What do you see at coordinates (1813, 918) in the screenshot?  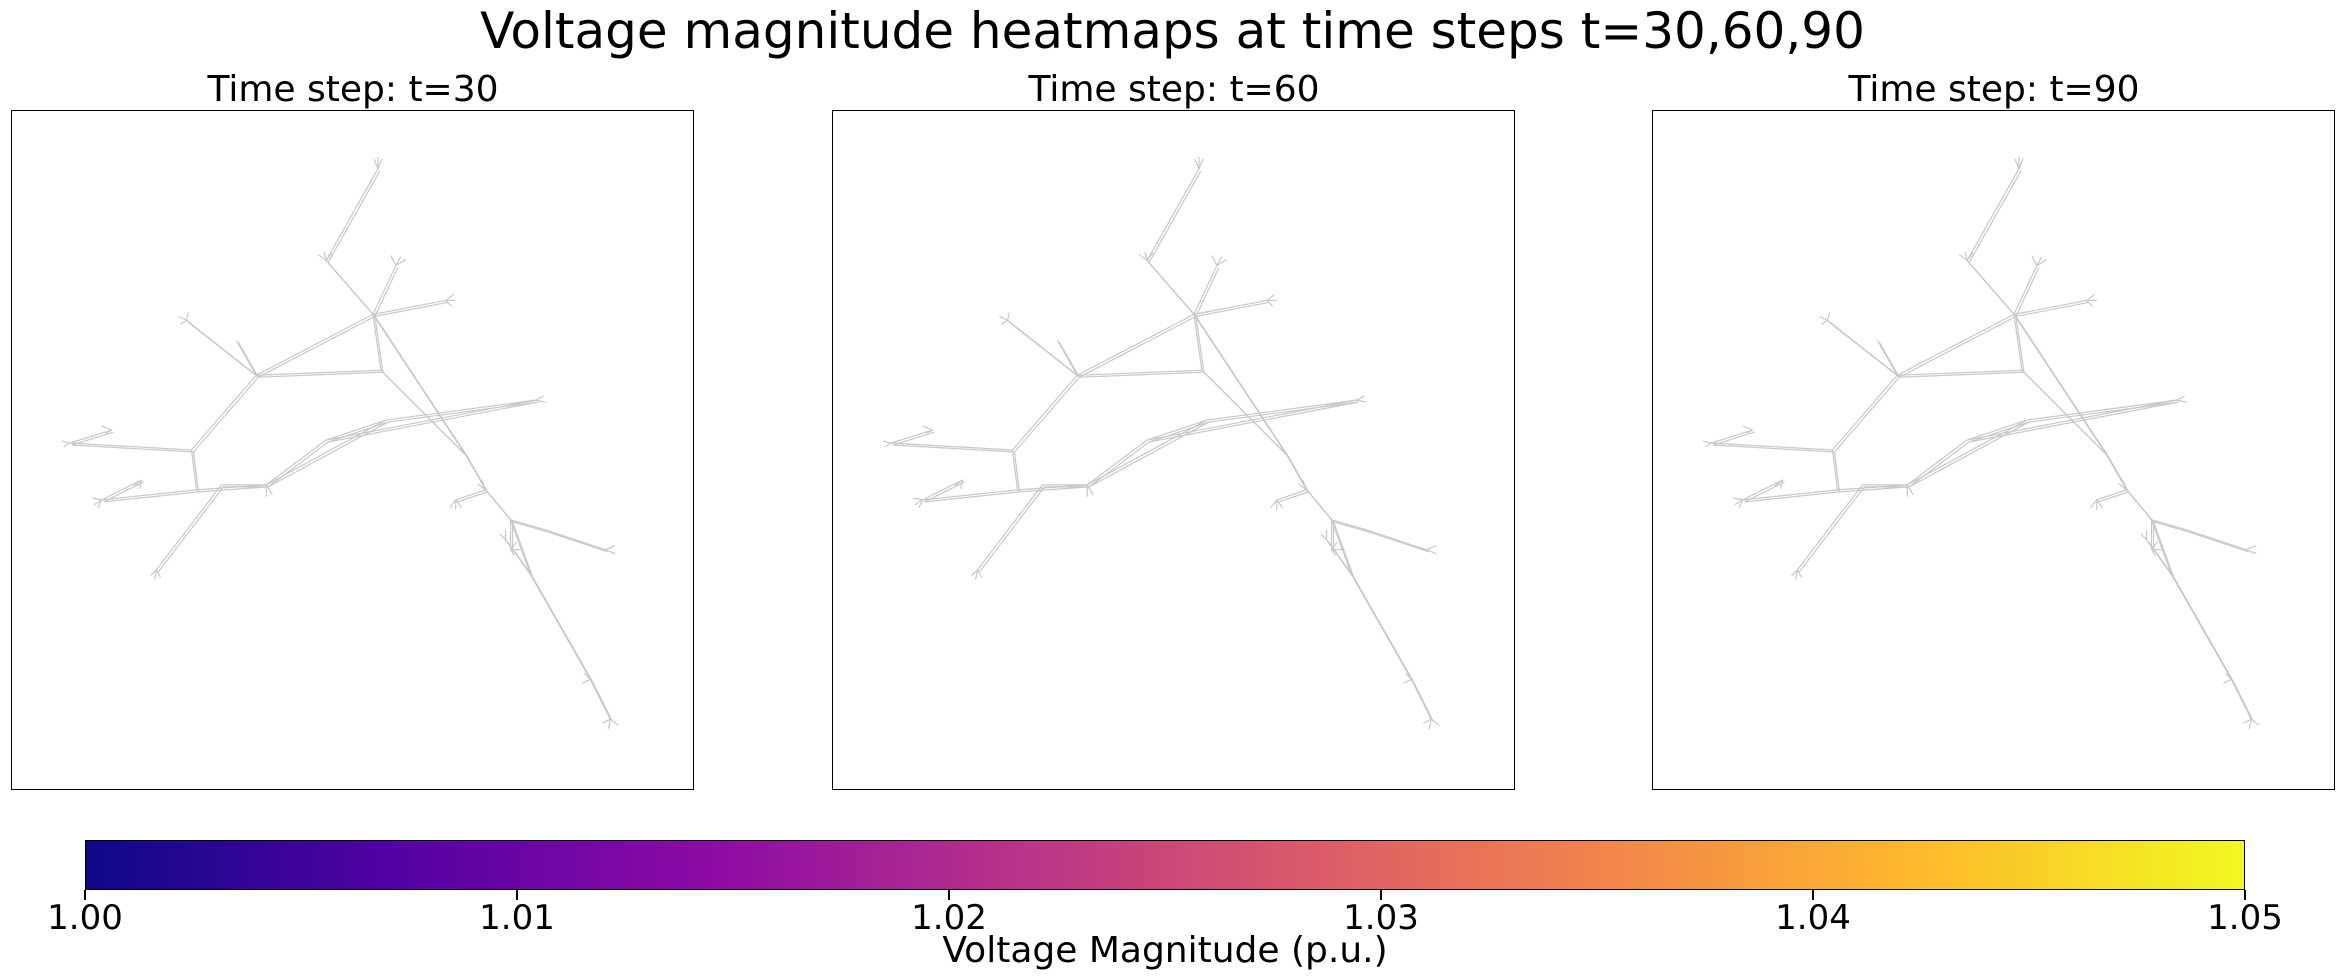 I see `colorbar-tick-label: 1.04` at bounding box center [1813, 918].